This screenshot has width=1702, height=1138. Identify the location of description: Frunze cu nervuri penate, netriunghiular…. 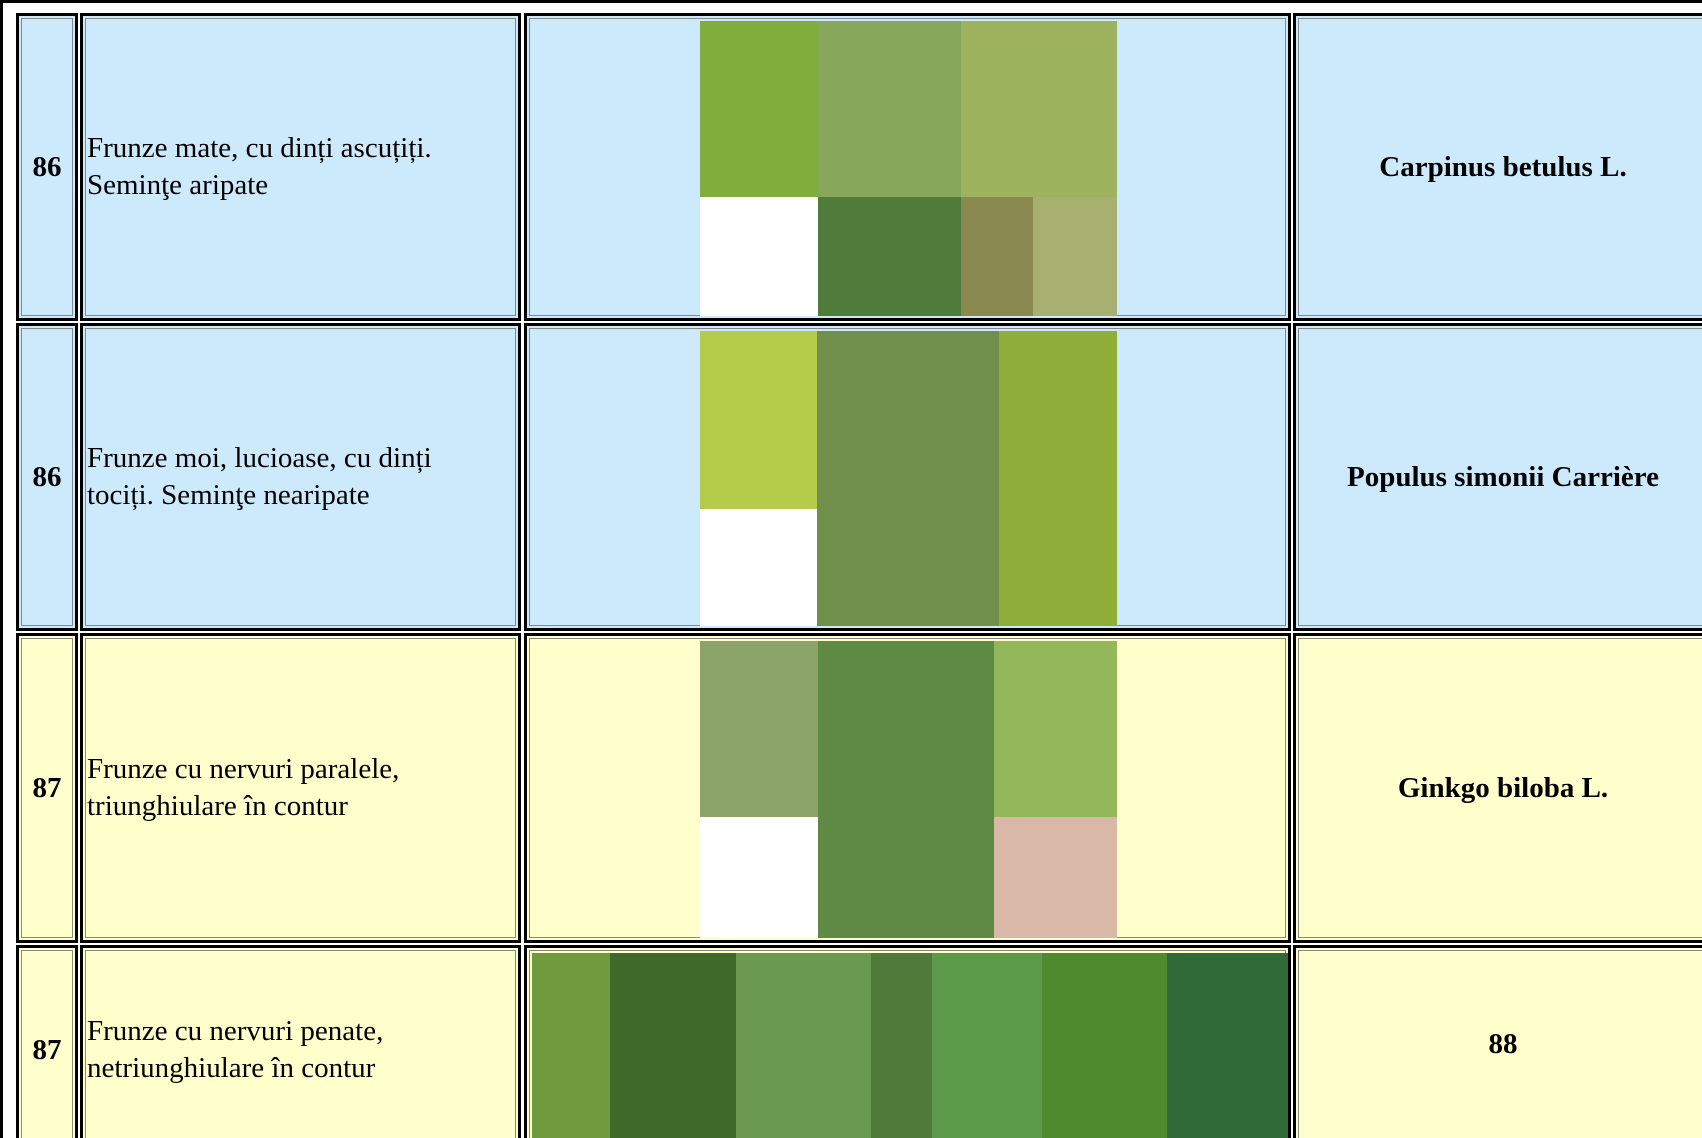
(300, 1041).